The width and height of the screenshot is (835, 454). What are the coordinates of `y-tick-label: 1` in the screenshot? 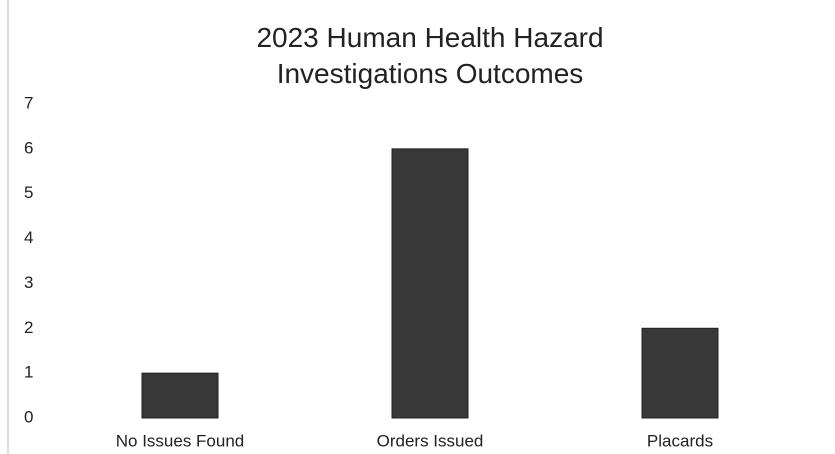 It's located at (28, 372).